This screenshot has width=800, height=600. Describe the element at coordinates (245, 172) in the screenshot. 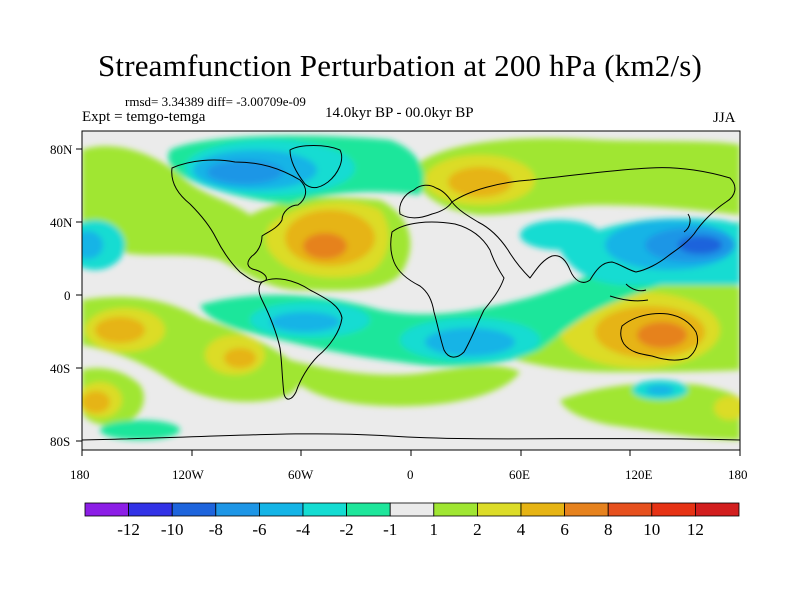

I see `negative-core-greenland-blue` at that location.